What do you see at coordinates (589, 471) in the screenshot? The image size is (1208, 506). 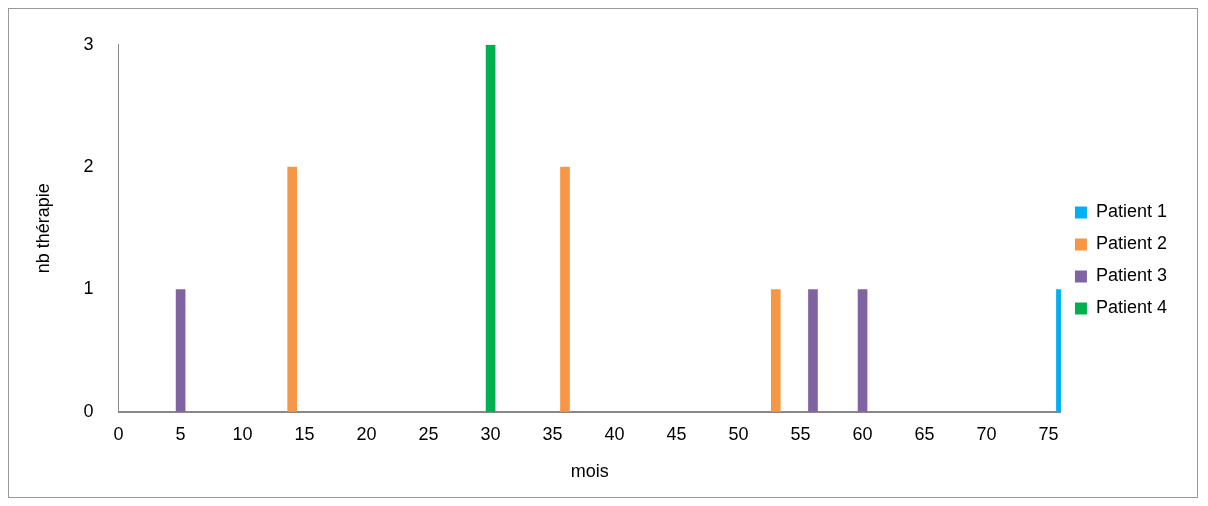 I see `x-axis-title: mois` at bounding box center [589, 471].